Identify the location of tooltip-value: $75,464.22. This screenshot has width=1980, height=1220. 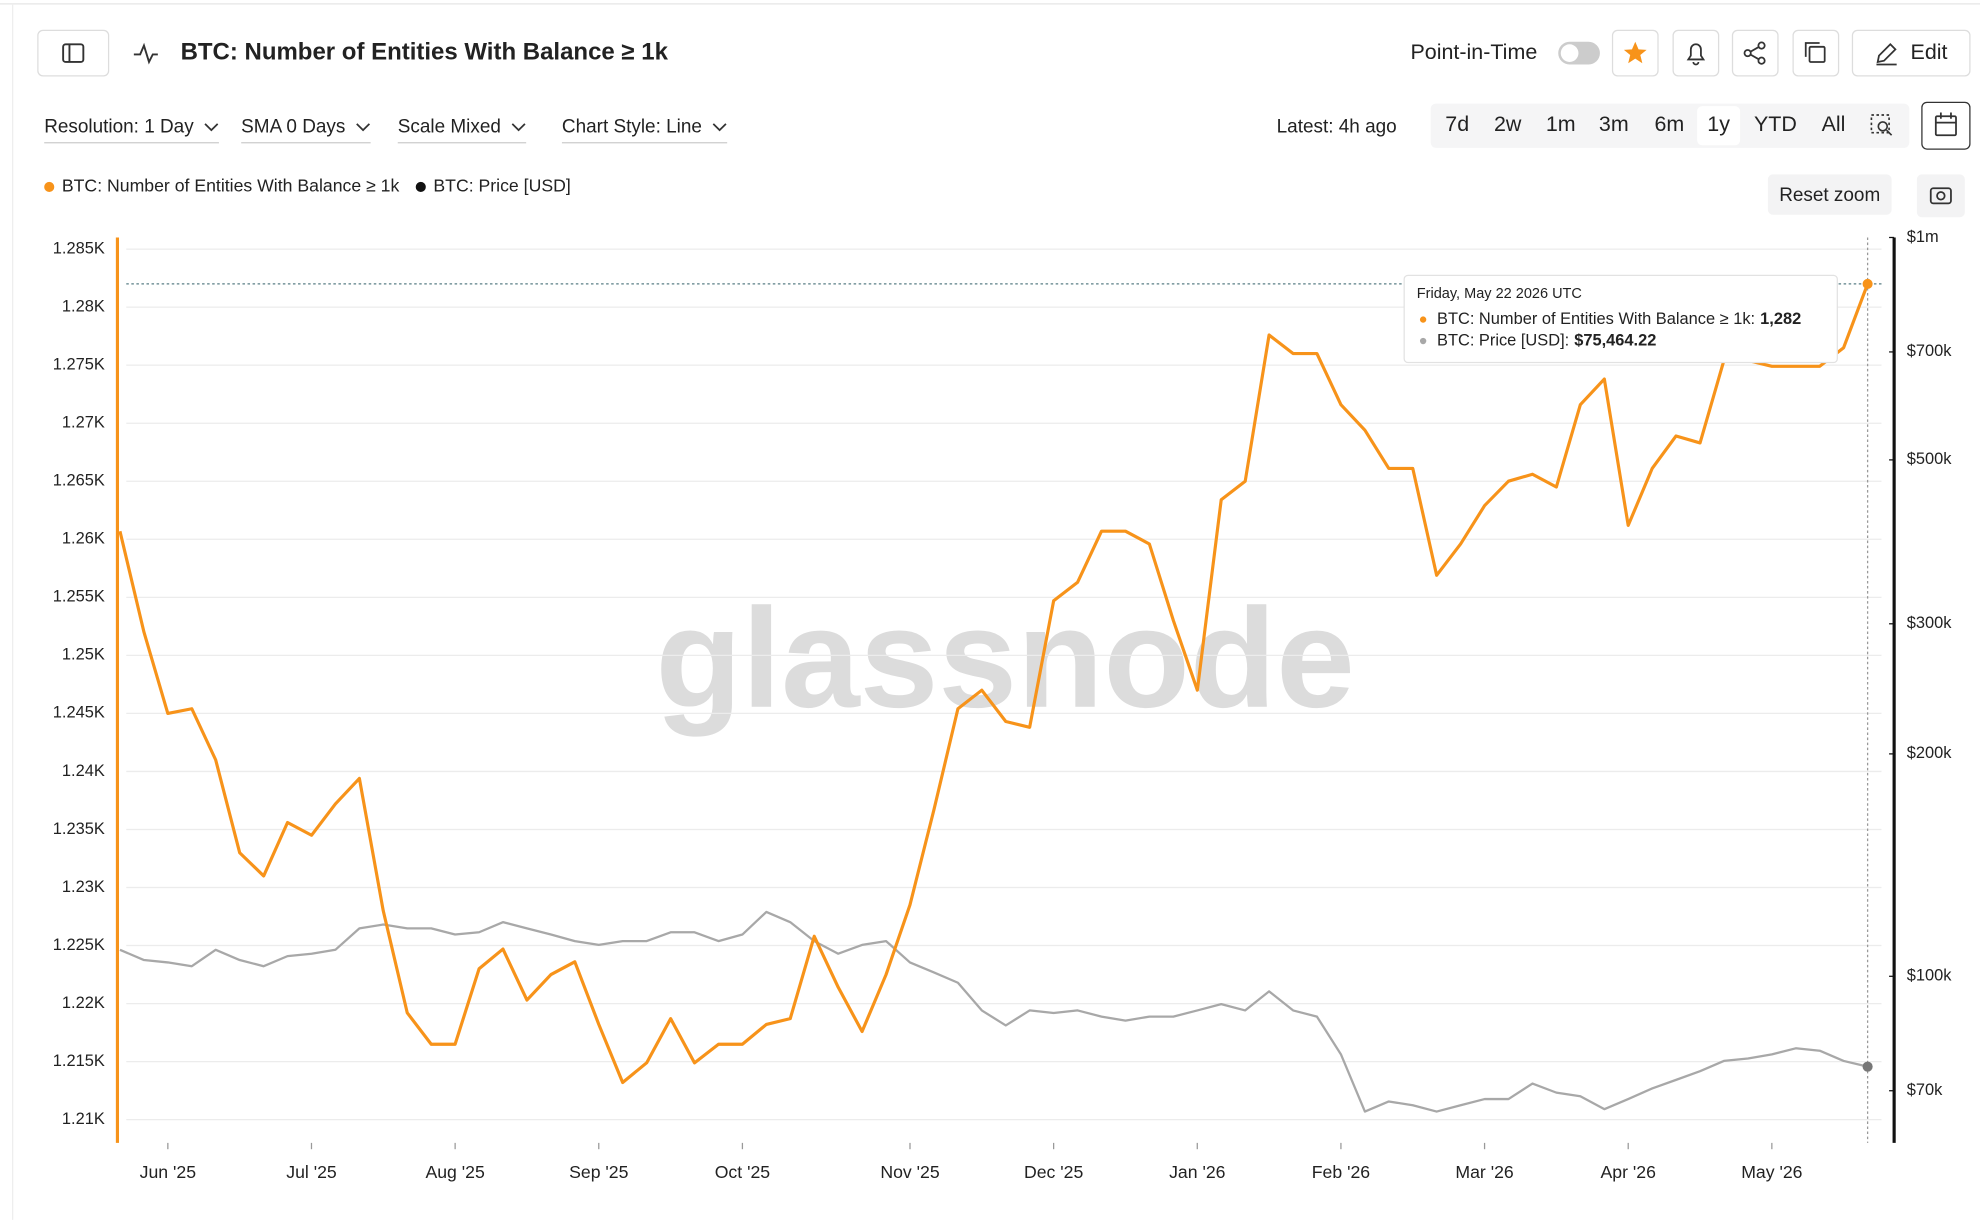
(1615, 340).